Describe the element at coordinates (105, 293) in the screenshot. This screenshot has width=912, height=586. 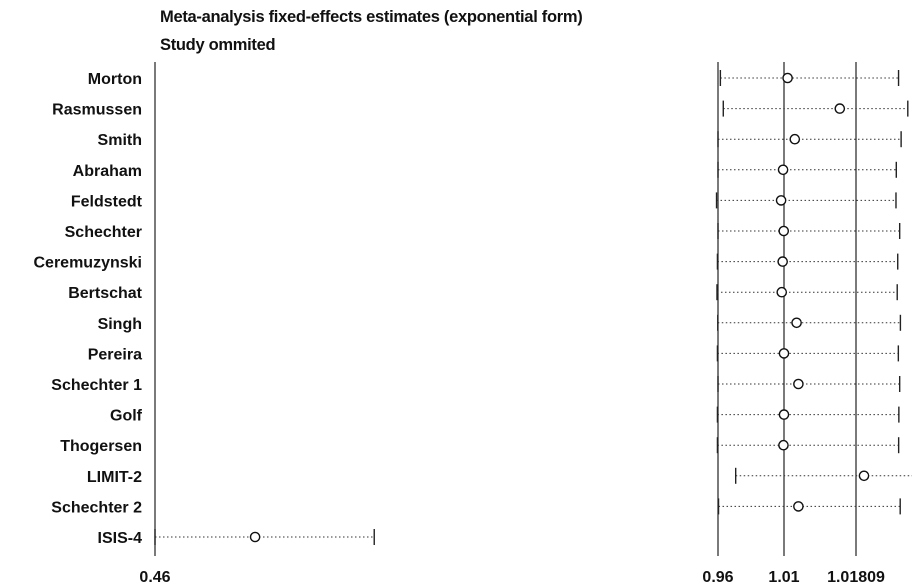
I see `study-label-7: Bertschat` at that location.